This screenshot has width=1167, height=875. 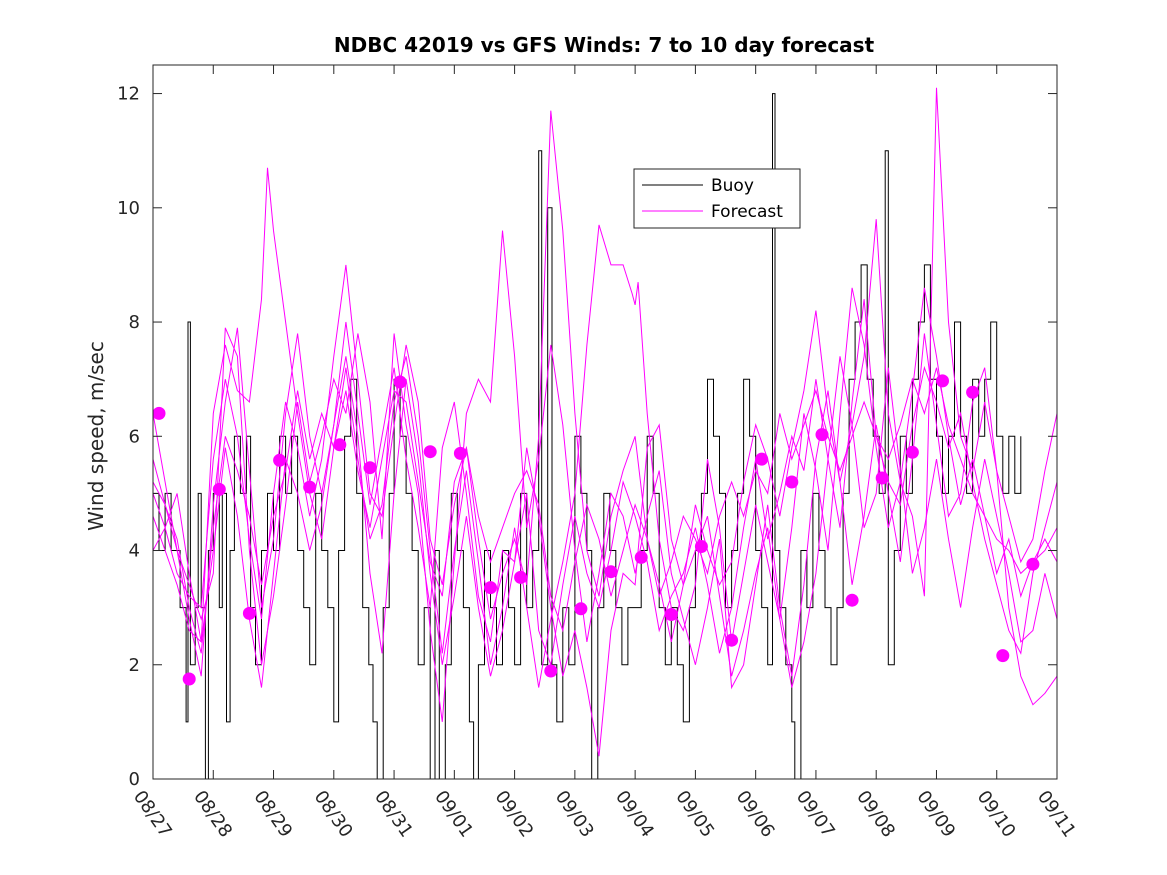 I want to click on legend-label-forecast: Forecast, so click(x=747, y=212).